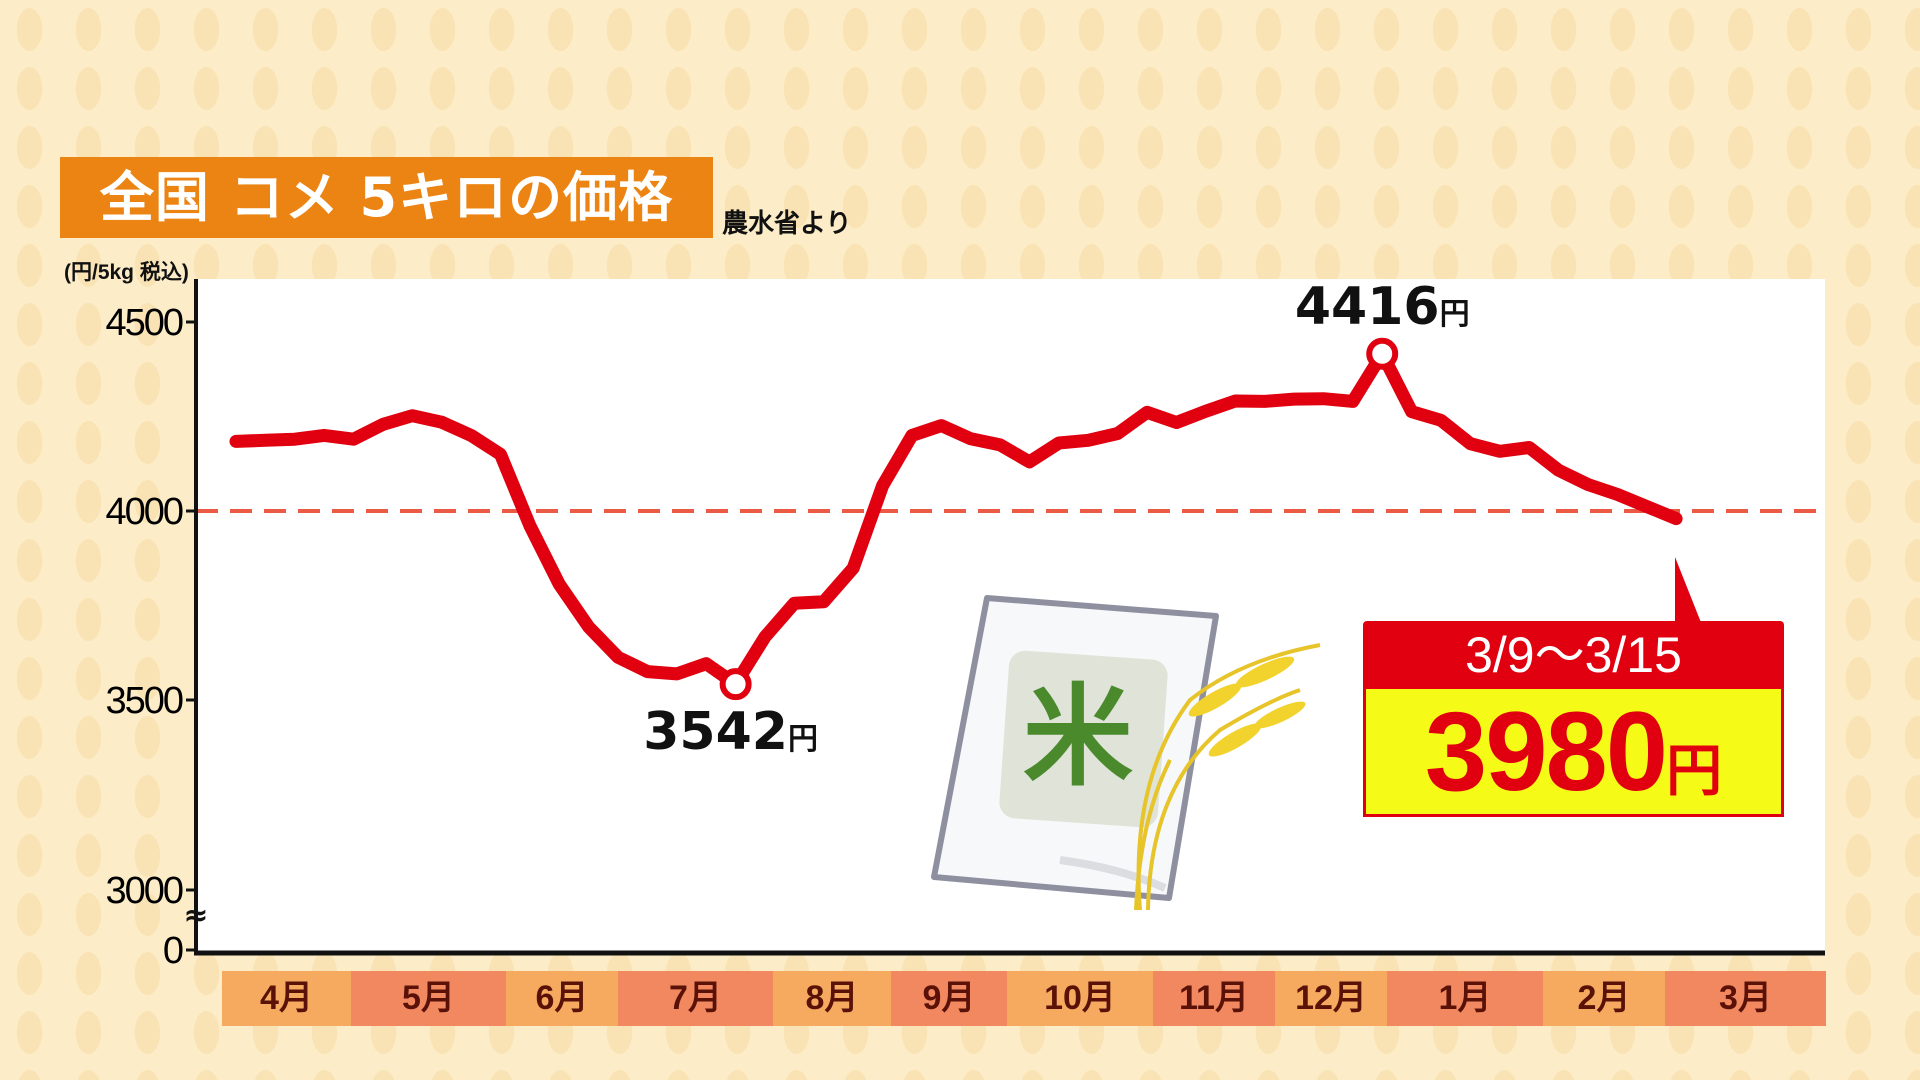  I want to click on source-note: 農水省より, so click(787, 224).